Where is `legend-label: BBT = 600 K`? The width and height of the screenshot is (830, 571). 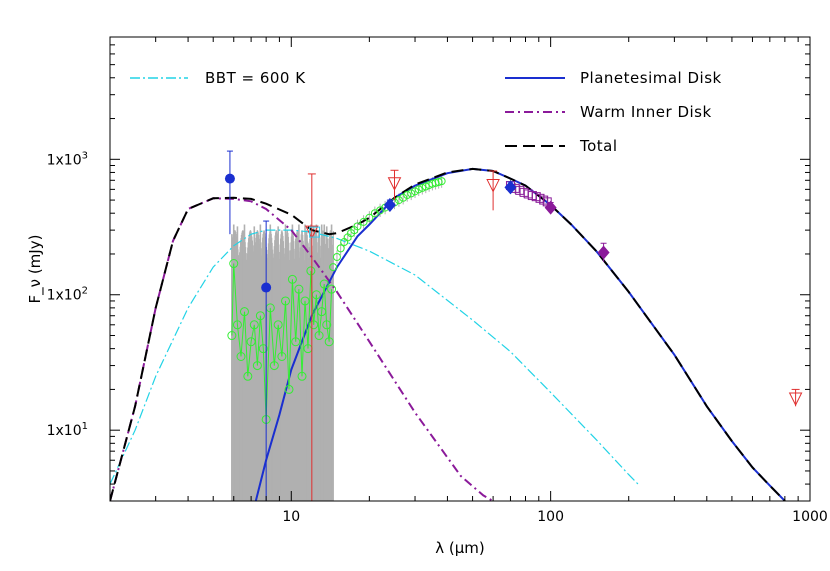
legend-label: BBT = 600 K is located at coordinates (255, 78).